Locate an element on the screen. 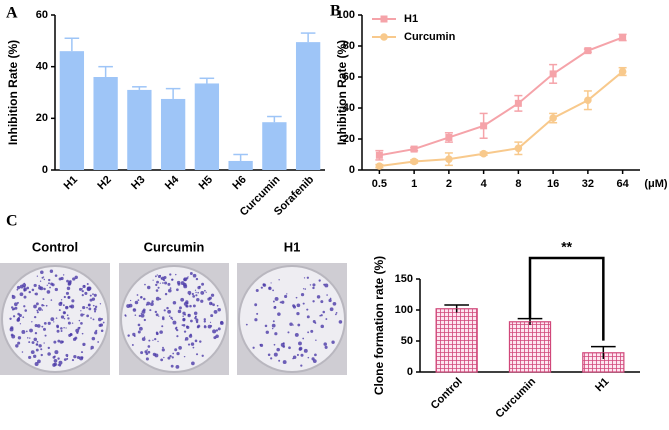 This screenshot has width=669, height=430. series-line is located at coordinates (501, 96).